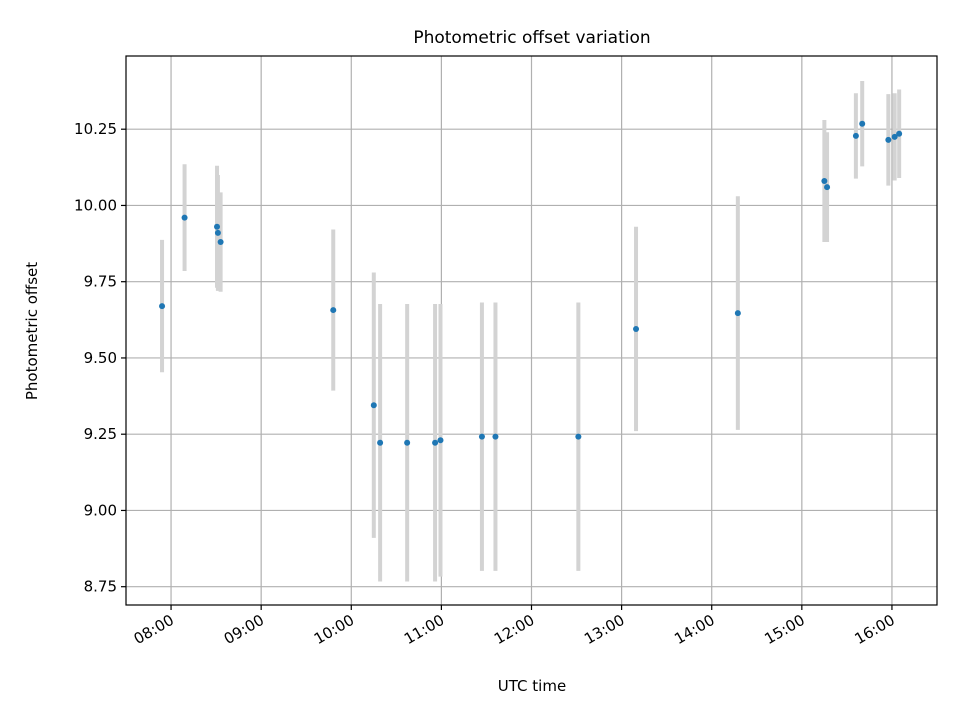  I want to click on y-tick-label: 10.25, so click(95, 129).